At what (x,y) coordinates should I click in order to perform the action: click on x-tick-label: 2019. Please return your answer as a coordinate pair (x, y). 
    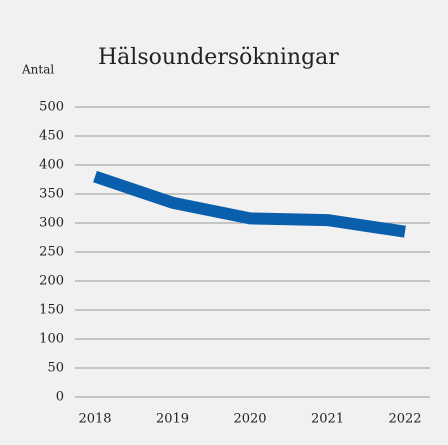
    Looking at the image, I should click on (172, 419).